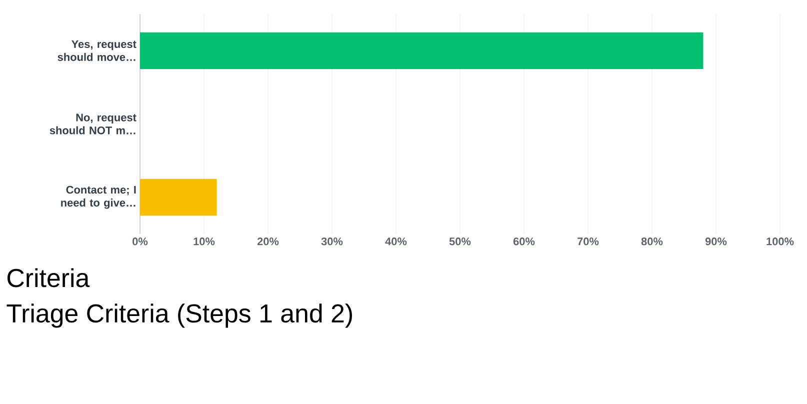 This screenshot has height=404, width=807. Describe the element at coordinates (140, 242) in the screenshot. I see `x-tick-label: 0%` at that location.